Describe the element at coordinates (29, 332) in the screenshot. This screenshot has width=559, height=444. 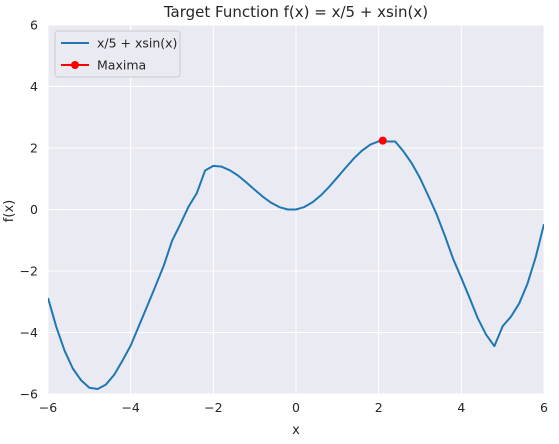
I see `y-tick-label: −4` at that location.